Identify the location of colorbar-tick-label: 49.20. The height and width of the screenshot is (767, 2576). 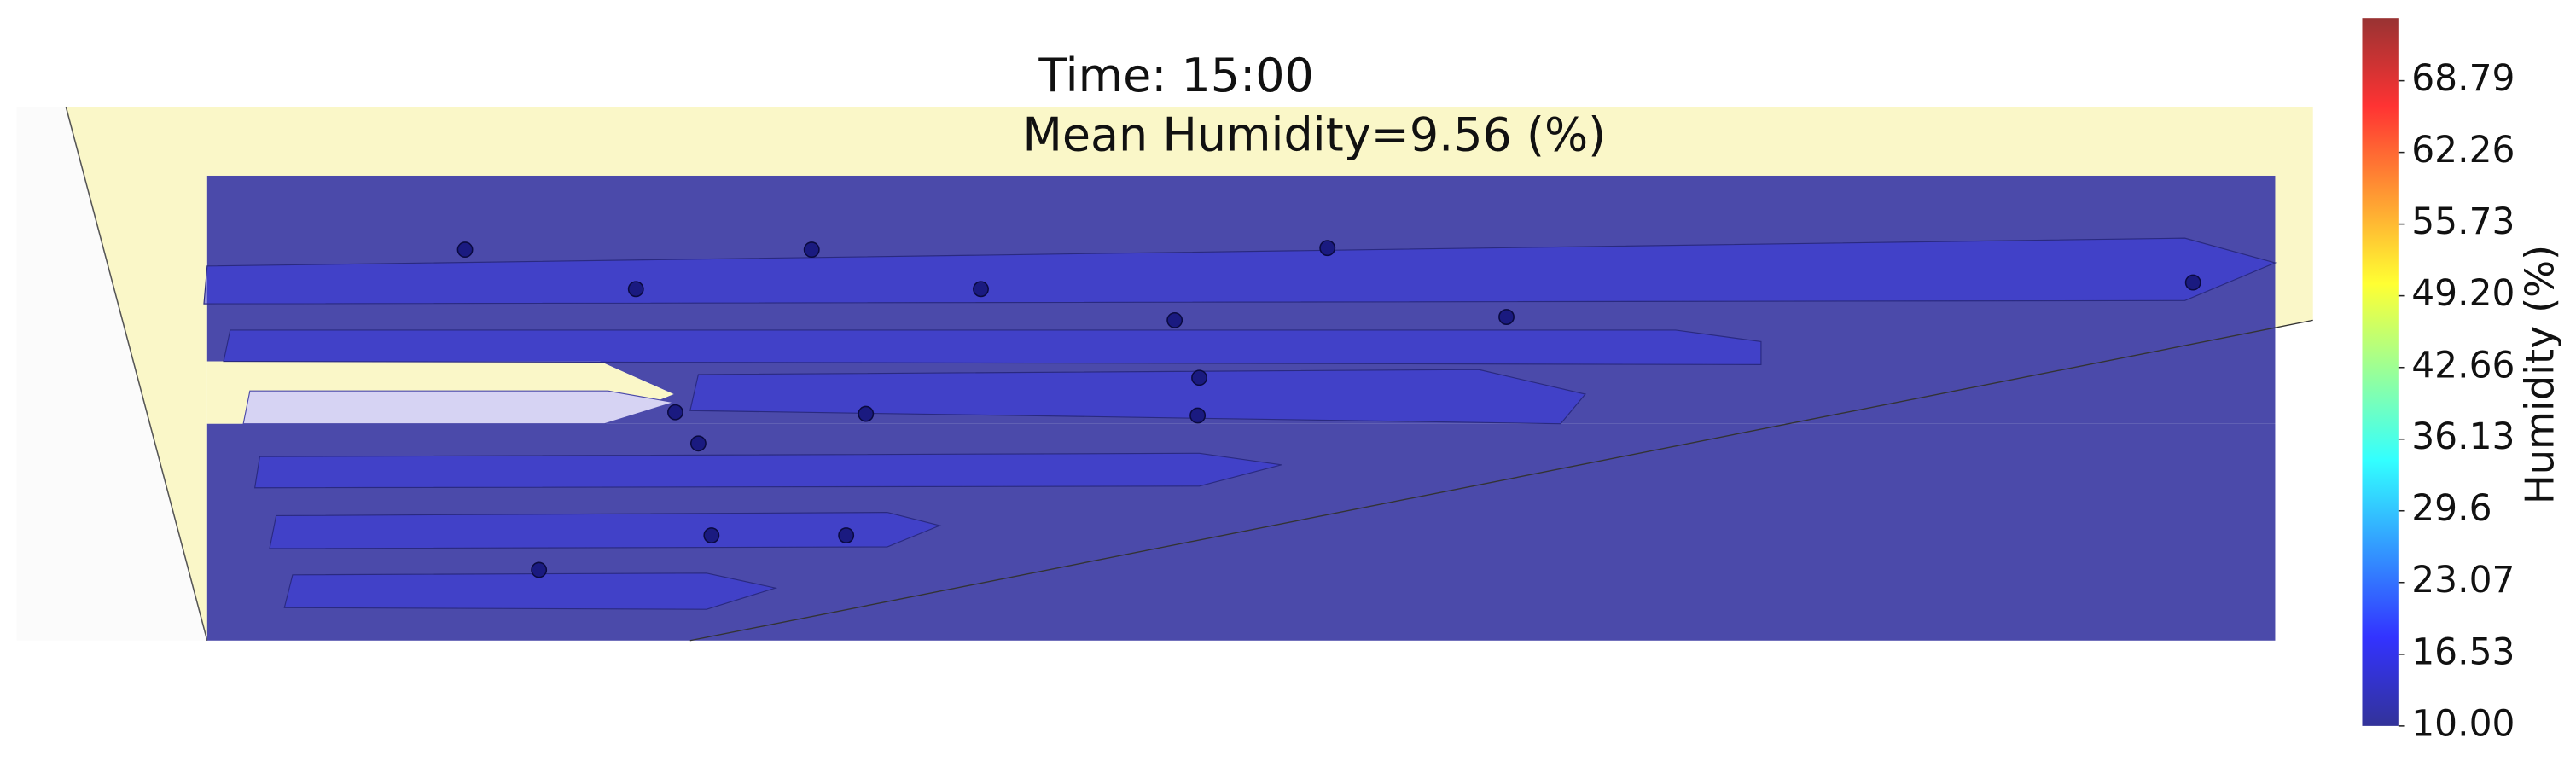
(2463, 293).